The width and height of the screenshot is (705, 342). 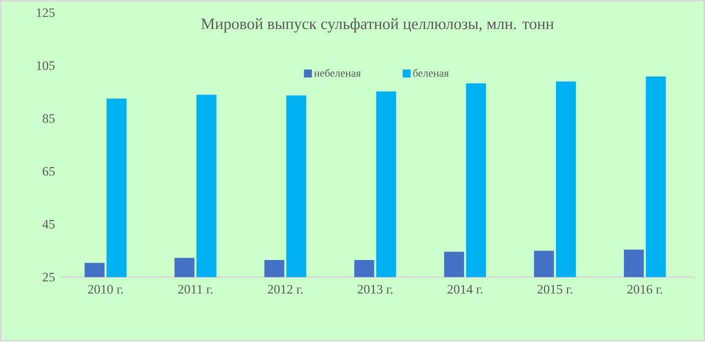 What do you see at coordinates (375, 289) in the screenshot?
I see `x-tick-label: 2013 г.` at bounding box center [375, 289].